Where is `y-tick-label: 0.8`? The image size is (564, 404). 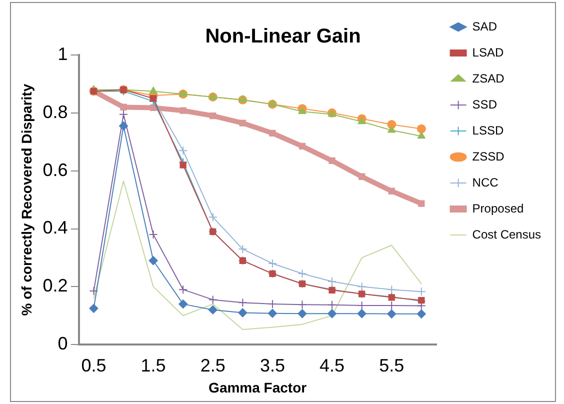 y-tick-label: 0.8 is located at coordinates (55, 112).